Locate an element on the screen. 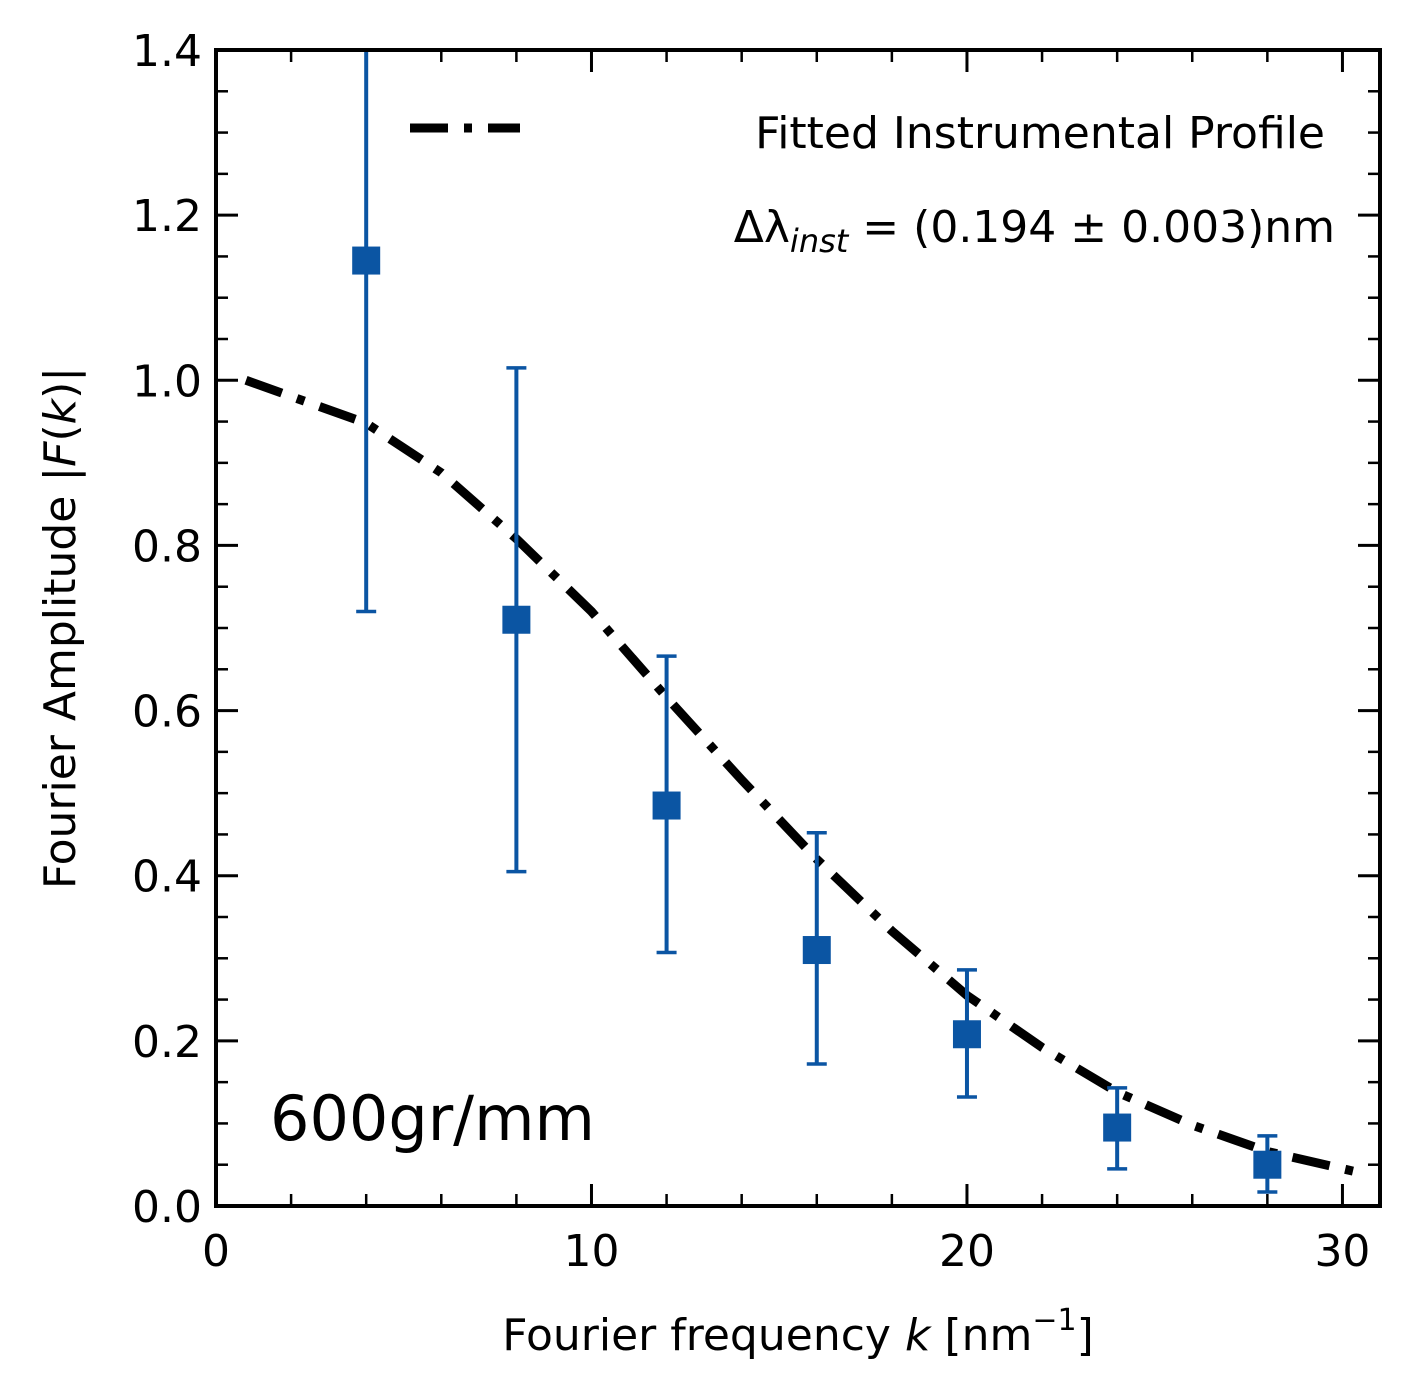  formula-body: = (0.194 ± 0.003)nm is located at coordinates (1091, 227).